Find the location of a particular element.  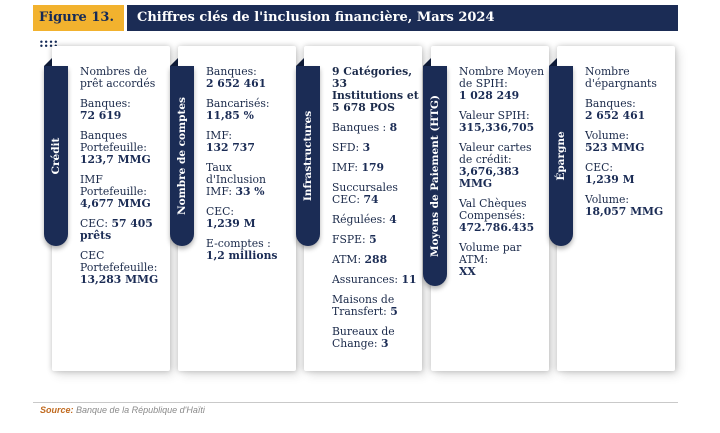

stat-label: Banques : is located at coordinates (359, 127).